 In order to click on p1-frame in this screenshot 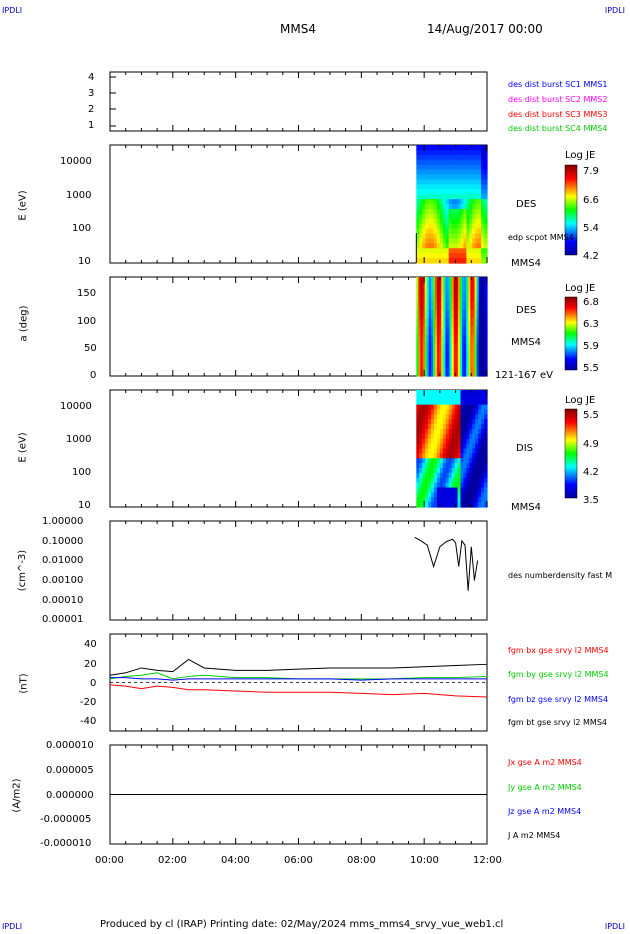, I will do `click(298, 101)`.